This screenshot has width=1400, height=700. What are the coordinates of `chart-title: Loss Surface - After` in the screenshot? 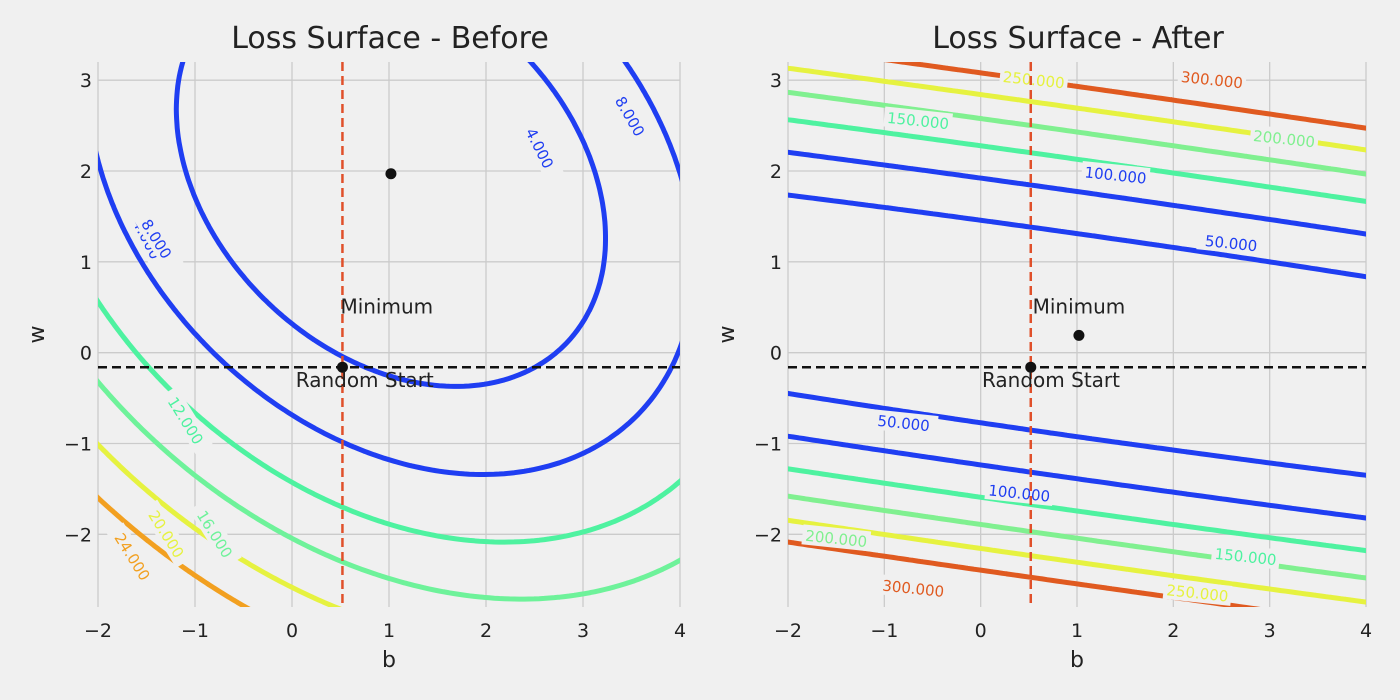 It's located at (1078, 38).